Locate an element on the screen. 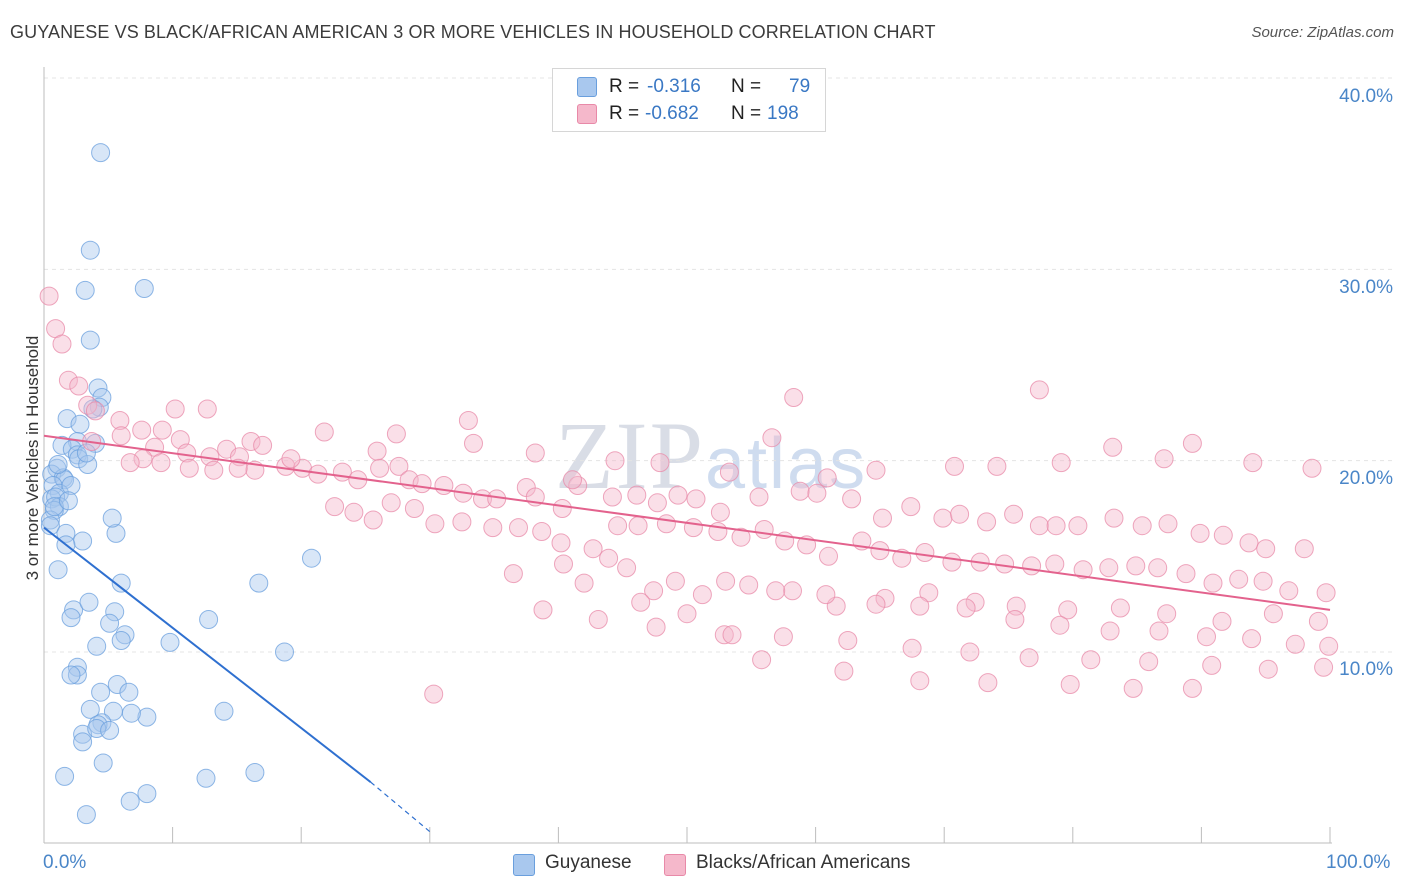  legend-n-value: 198 is located at coordinates (783, 113).